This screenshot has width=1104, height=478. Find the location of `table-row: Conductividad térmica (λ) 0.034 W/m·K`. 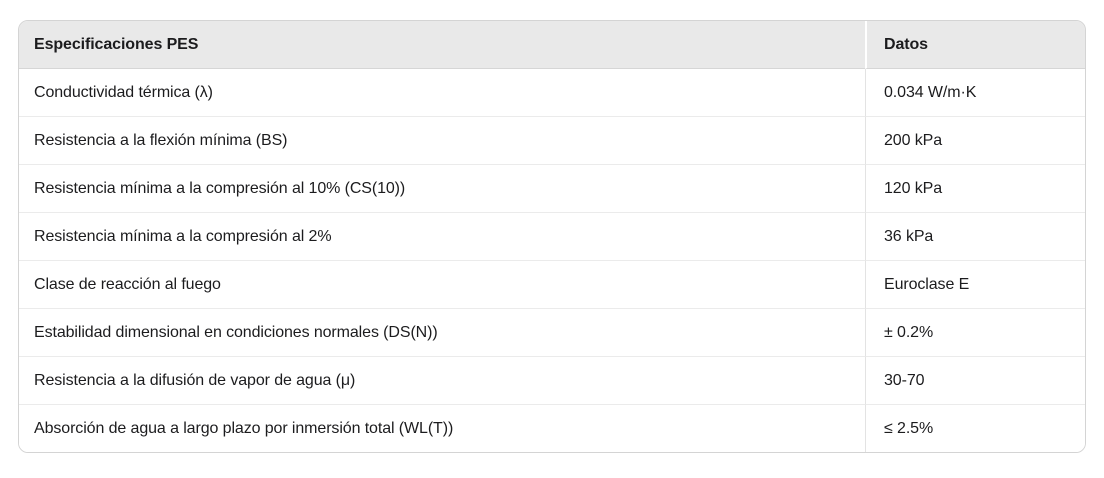

table-row: Conductividad térmica (λ) 0.034 W/m·K is located at coordinates (552, 92).